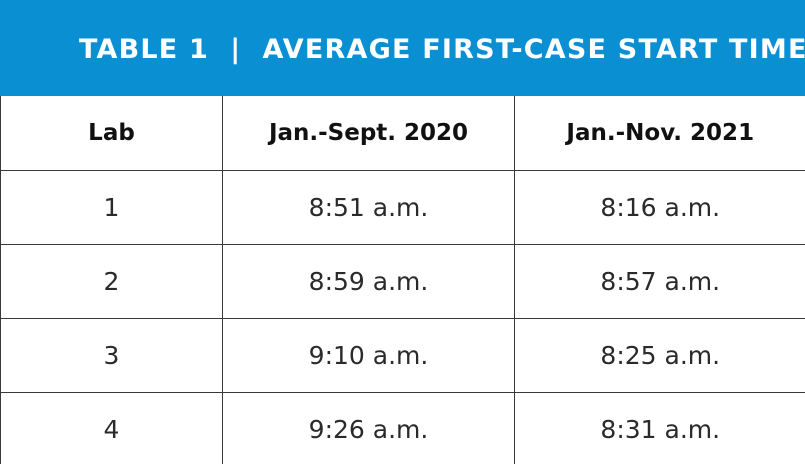 The image size is (805, 464). Describe the element at coordinates (368, 428) in the screenshot. I see `time-2020-cell: 9:26 a.m.` at that location.